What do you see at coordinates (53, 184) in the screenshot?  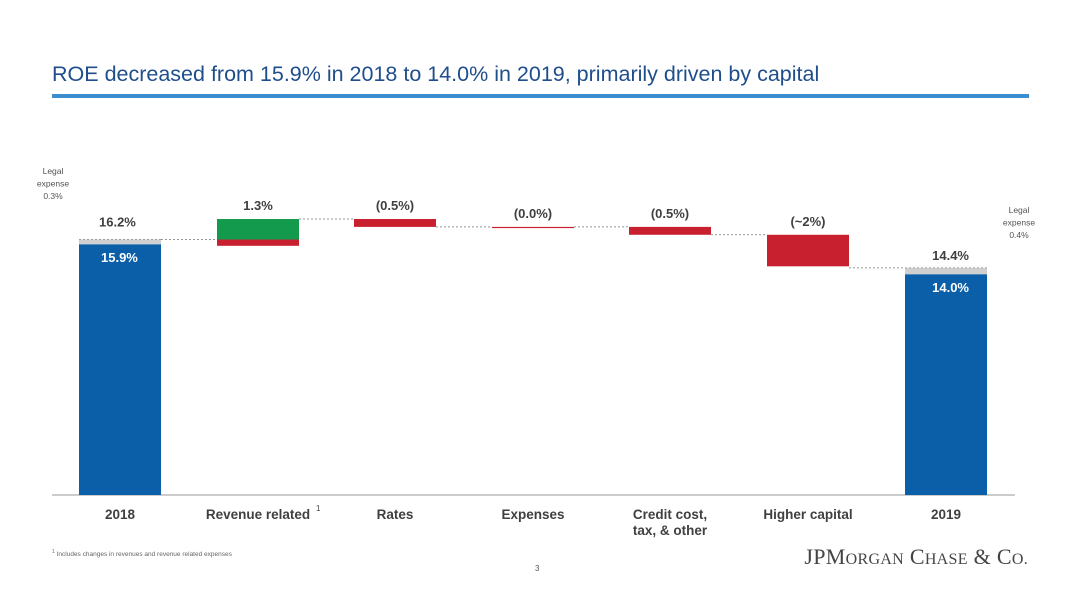 I see `legal-expense-label-2018: expense` at bounding box center [53, 184].